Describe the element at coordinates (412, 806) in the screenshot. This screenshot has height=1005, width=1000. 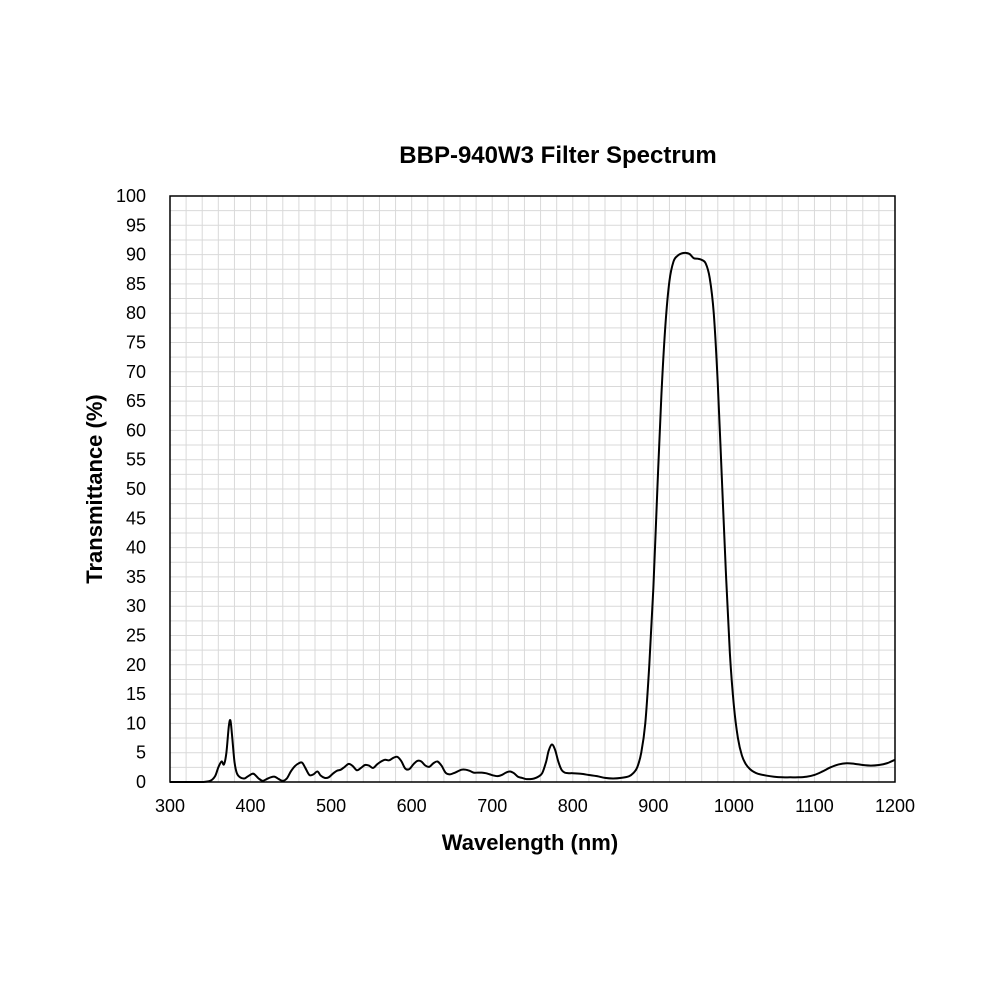
I see `x-tick-label: 600` at that location.